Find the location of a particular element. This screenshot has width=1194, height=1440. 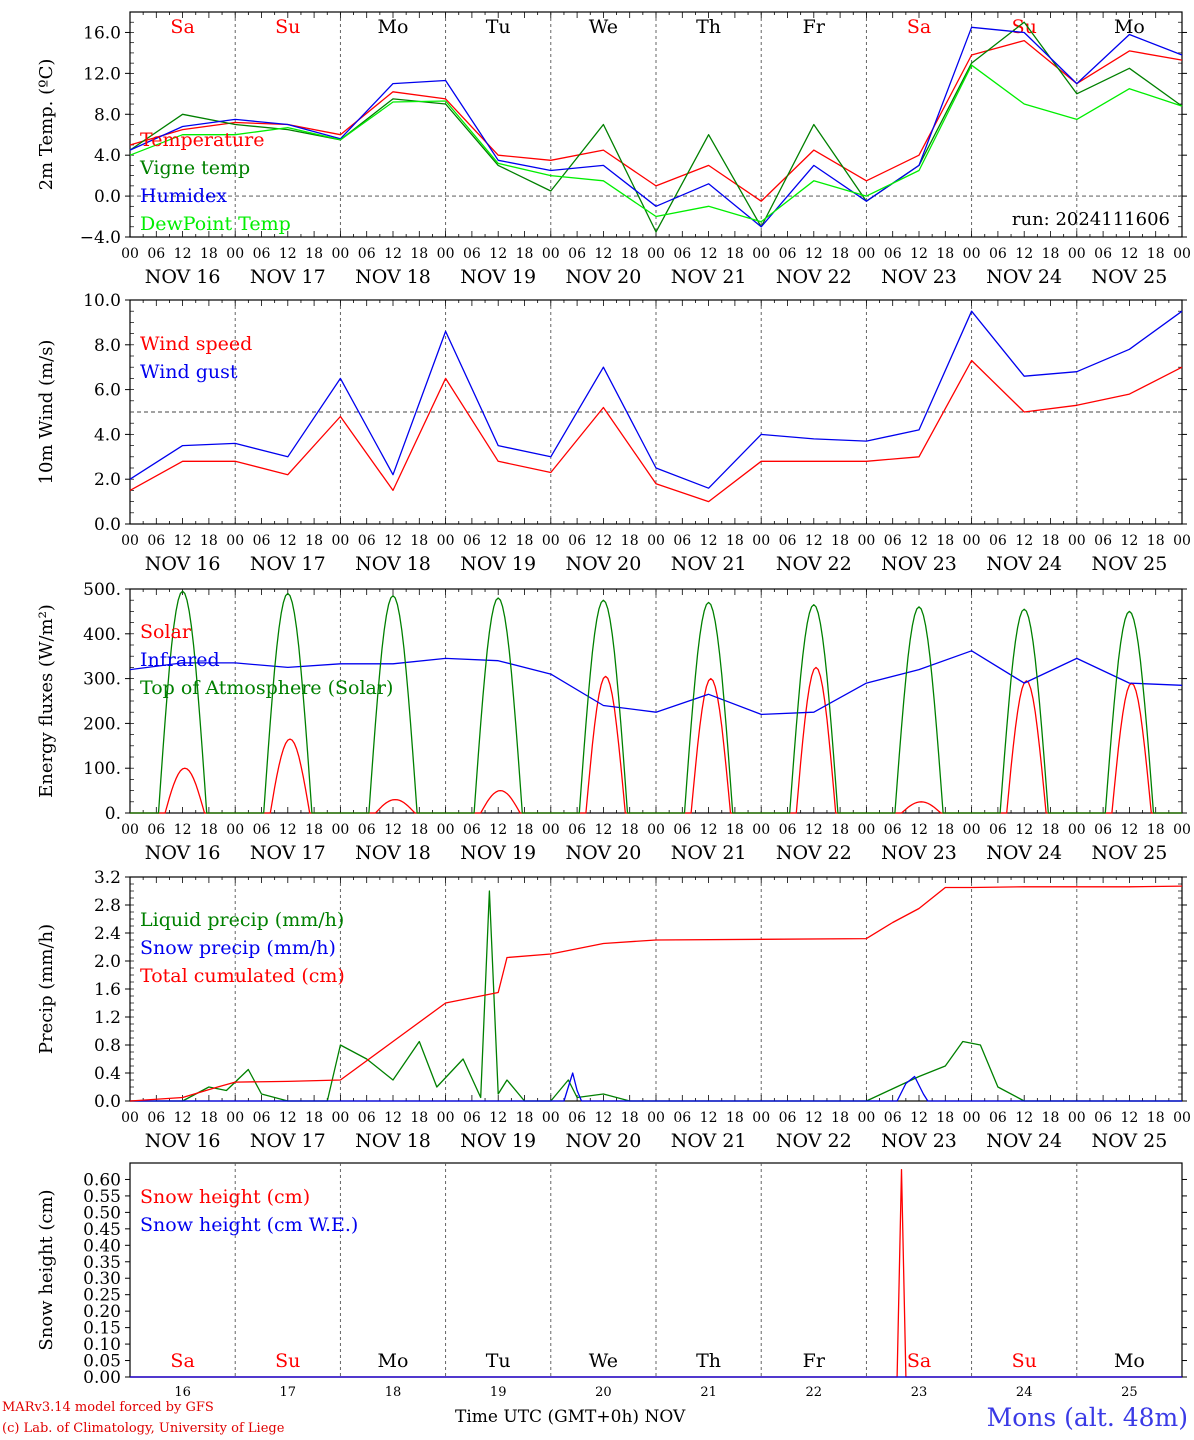

y-axis-label: Precip (mm/h) is located at coordinates (46, 989).